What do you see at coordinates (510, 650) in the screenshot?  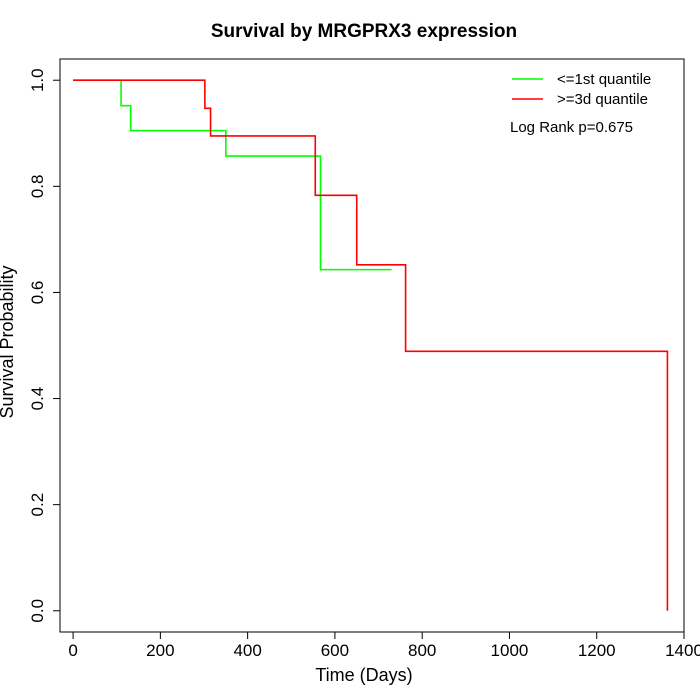 I see `x-tick-label: 1000` at bounding box center [510, 650].